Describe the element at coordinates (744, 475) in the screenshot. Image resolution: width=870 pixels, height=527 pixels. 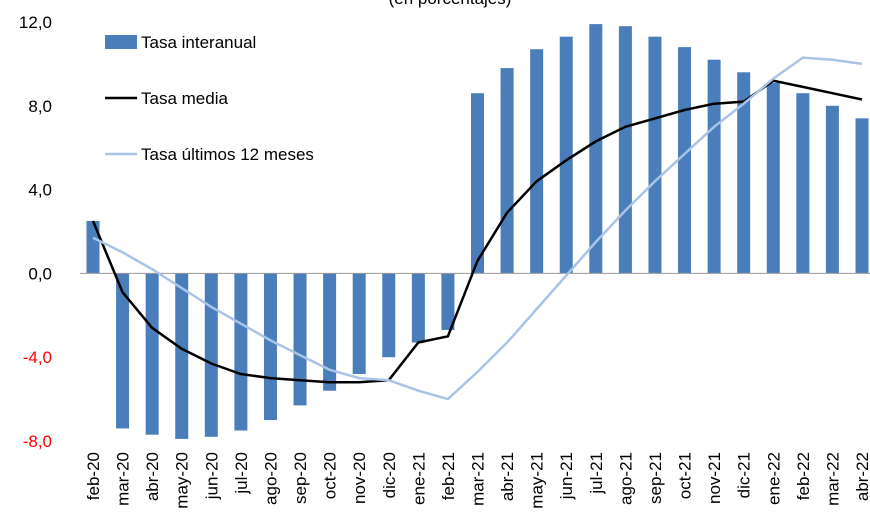
I see `x-tick-label: dic-21` at that location.